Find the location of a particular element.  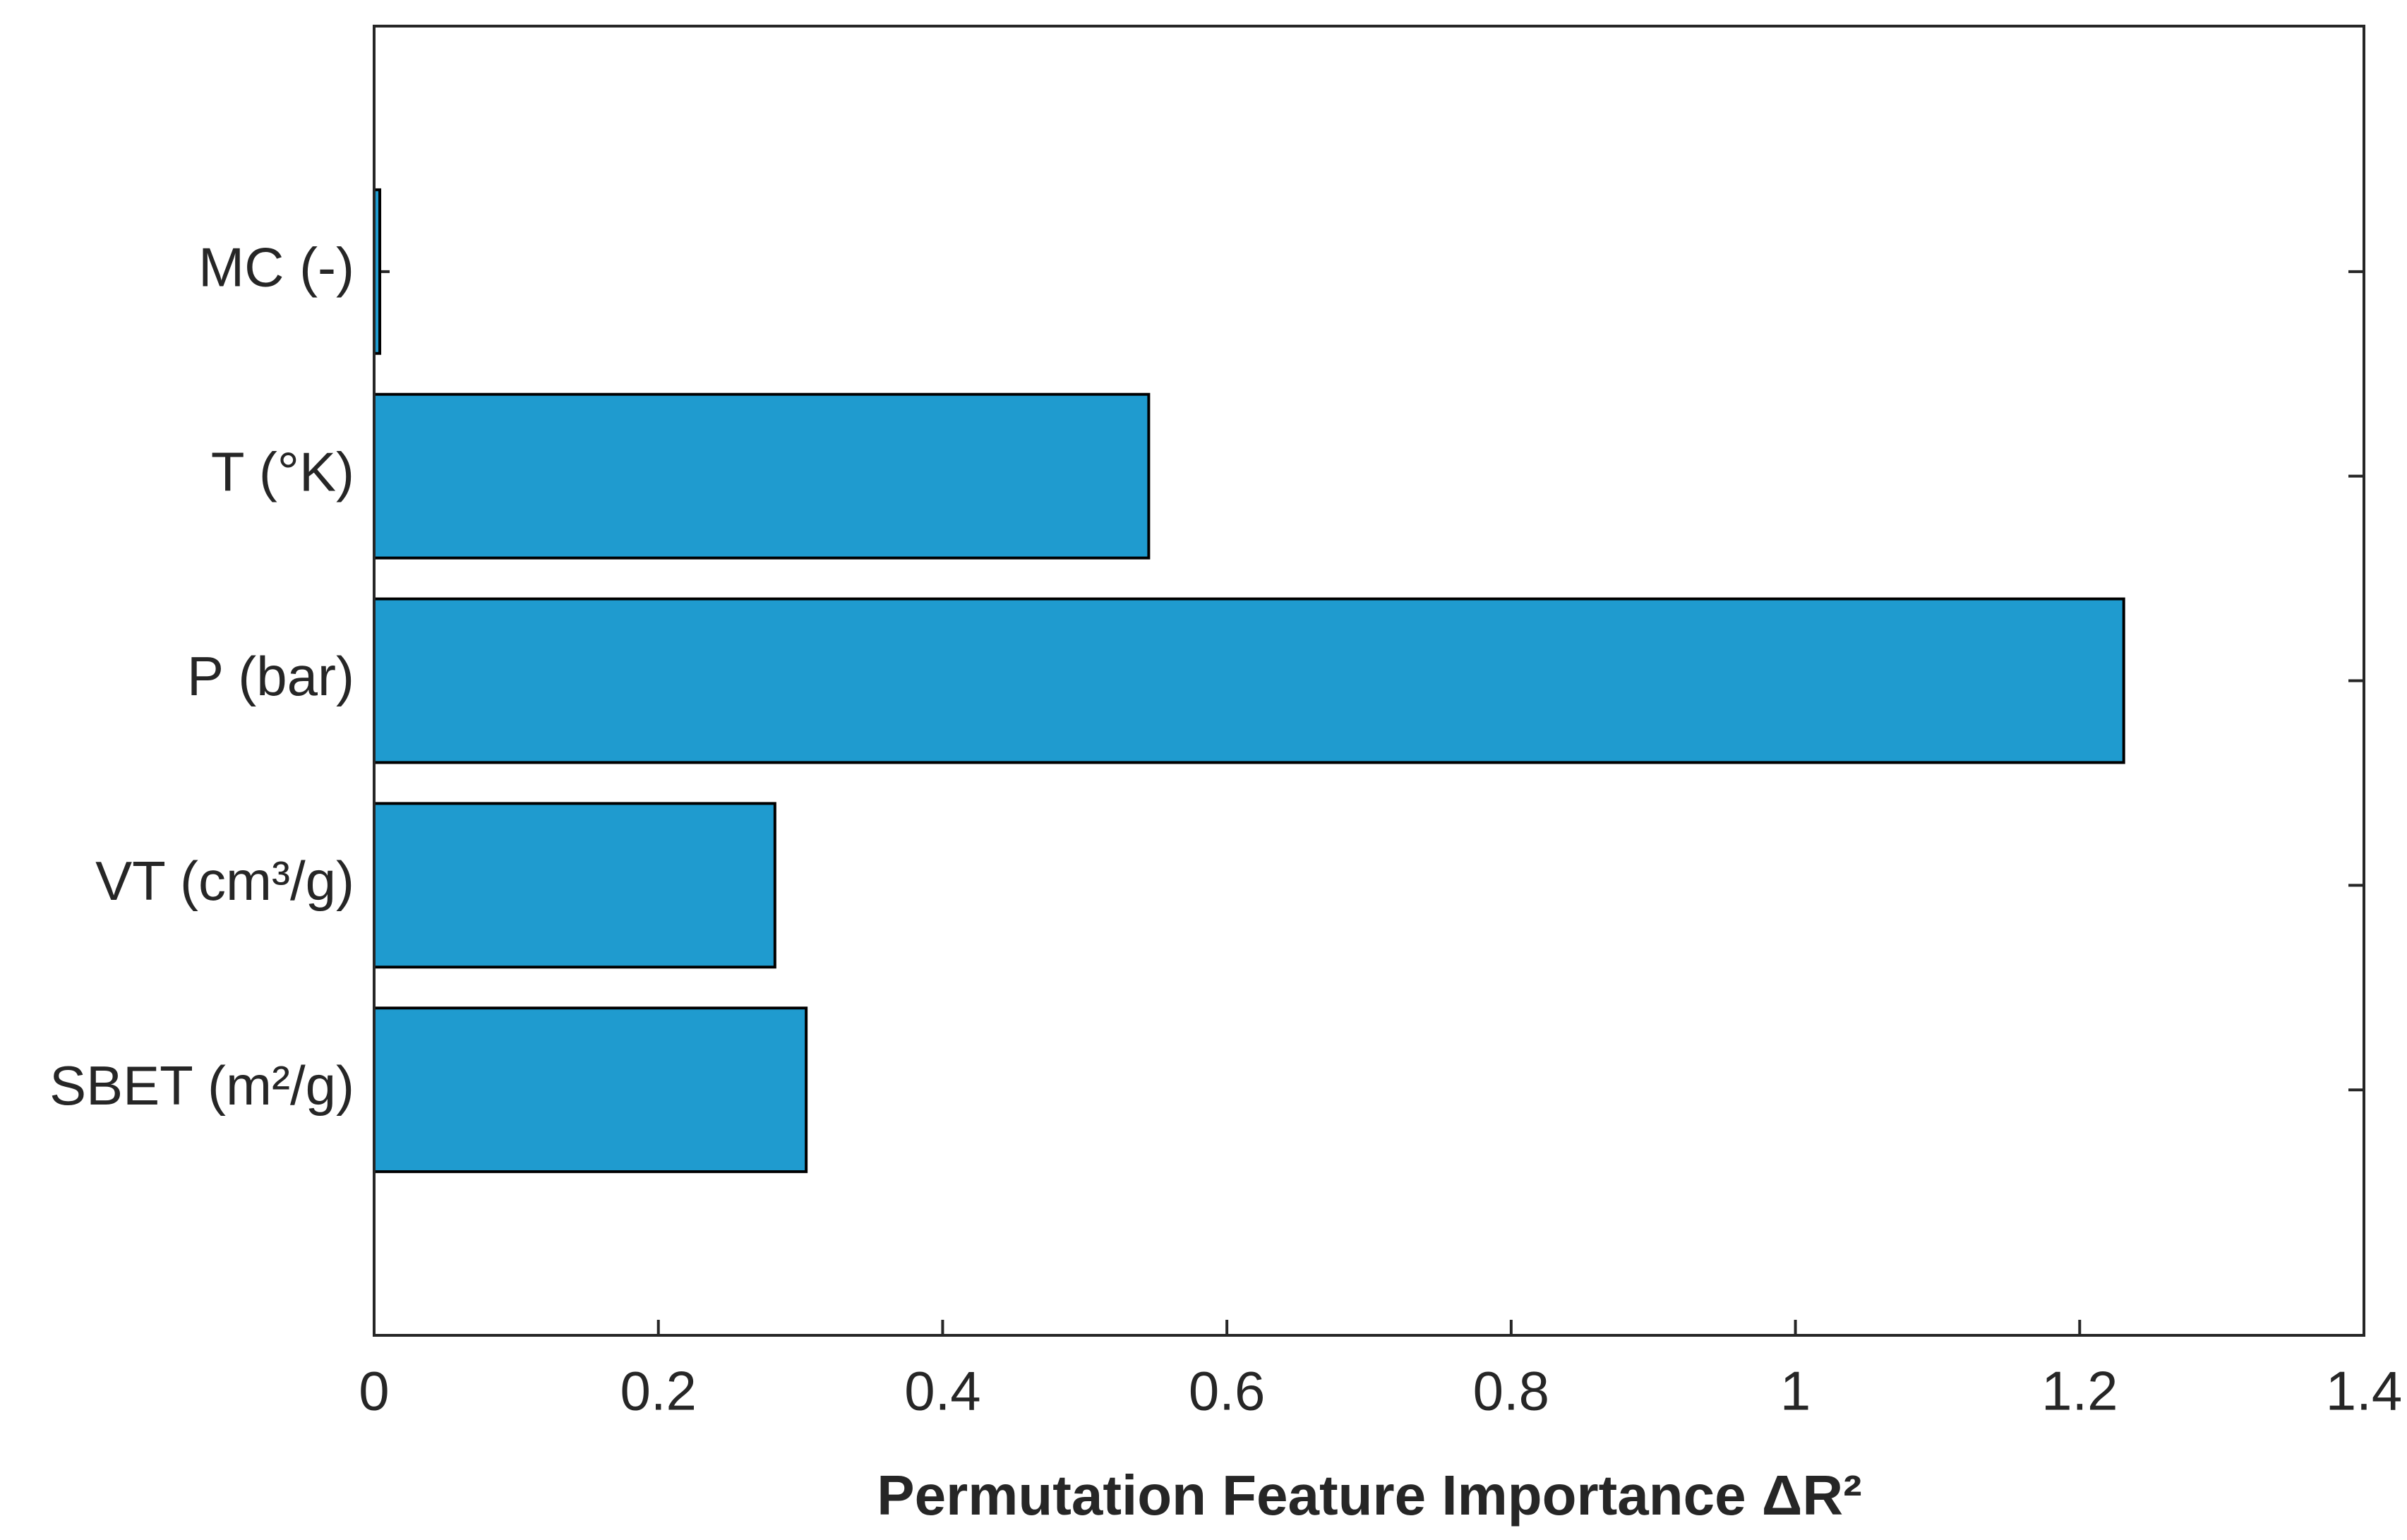

y-tick-label: VT (cm³/g) is located at coordinates (224, 881).